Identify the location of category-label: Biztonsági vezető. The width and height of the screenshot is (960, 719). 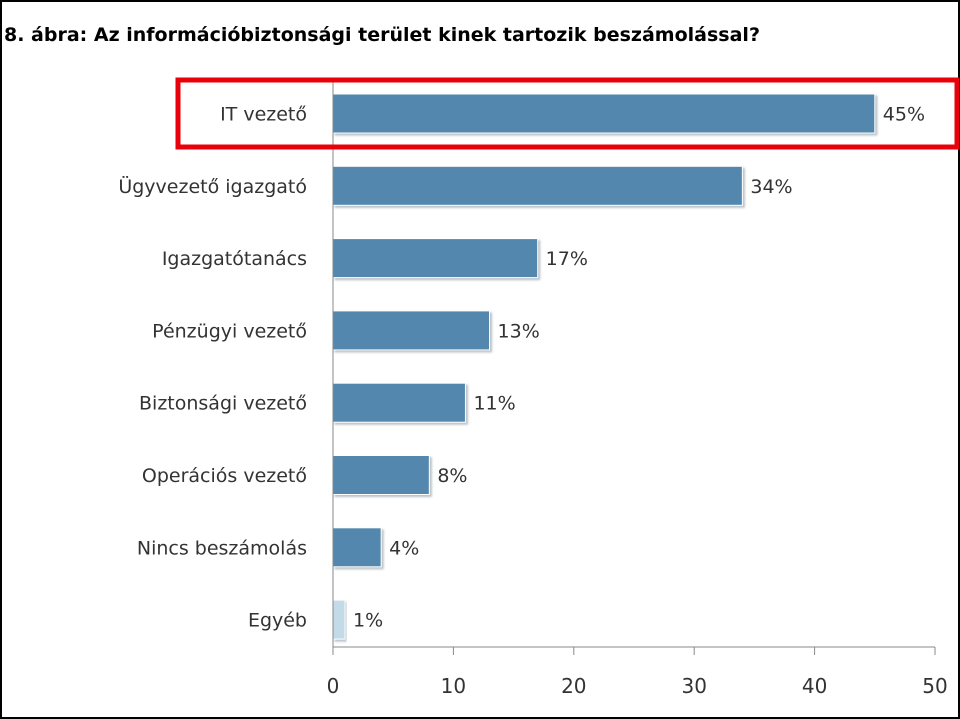
(223, 404).